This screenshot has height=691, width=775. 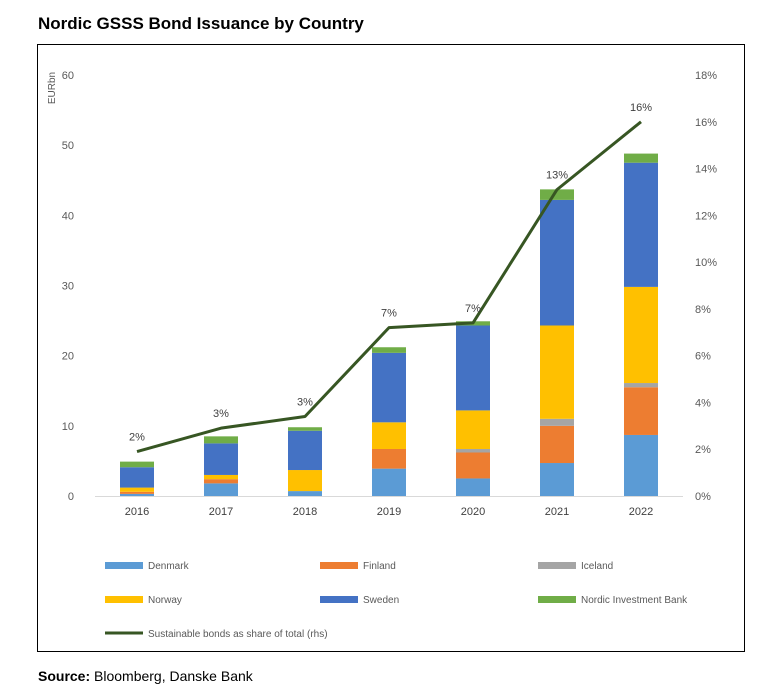 I want to click on y-tick-label: 10, so click(x=68, y=427).